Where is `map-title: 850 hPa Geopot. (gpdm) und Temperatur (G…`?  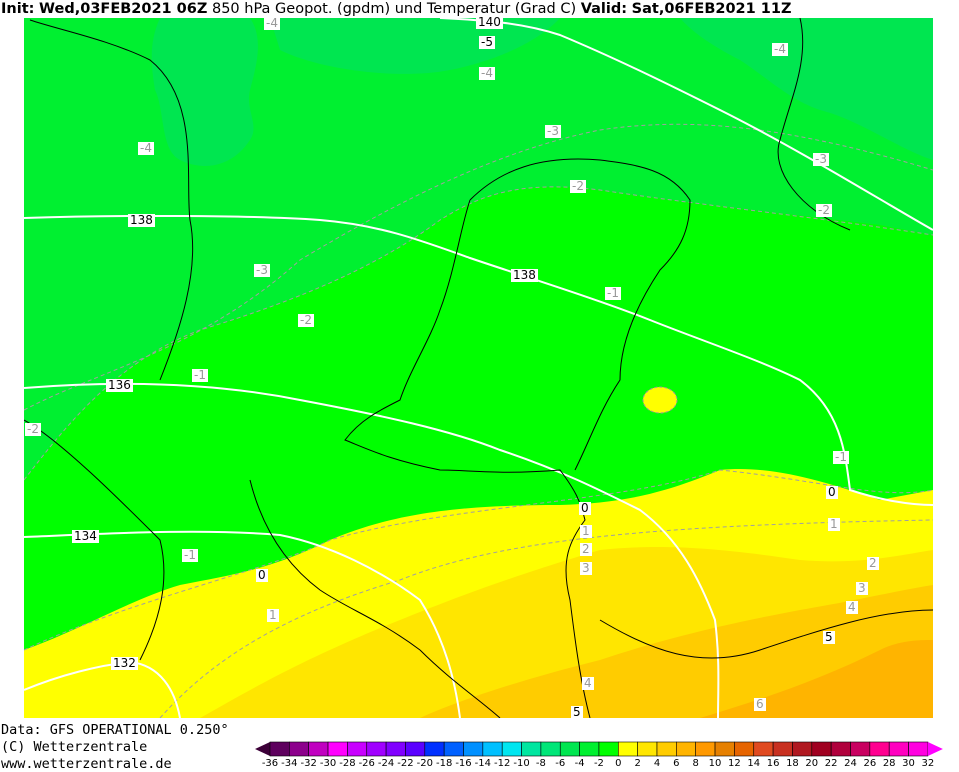 map-title: 850 hPa Geopot. (gpdm) und Temperatur (G… is located at coordinates (394, 9).